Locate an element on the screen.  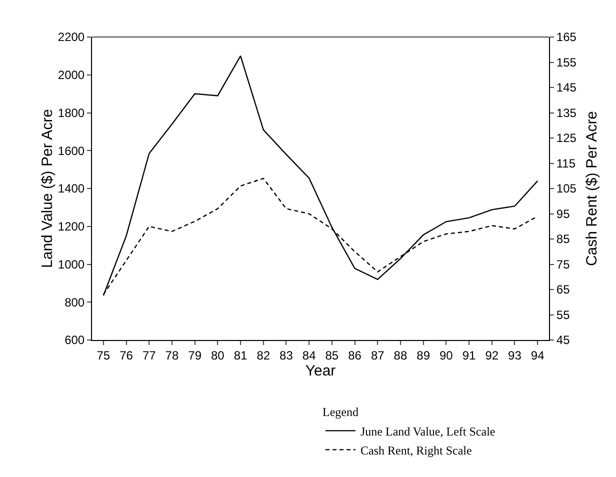
x-tick-label: 93 is located at coordinates (515, 355).